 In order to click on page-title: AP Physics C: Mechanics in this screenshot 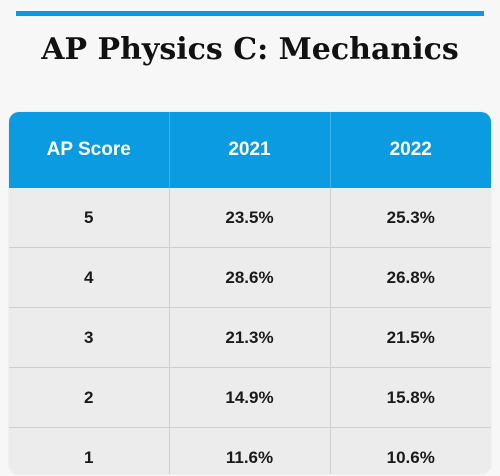, I will do `click(250, 50)`.